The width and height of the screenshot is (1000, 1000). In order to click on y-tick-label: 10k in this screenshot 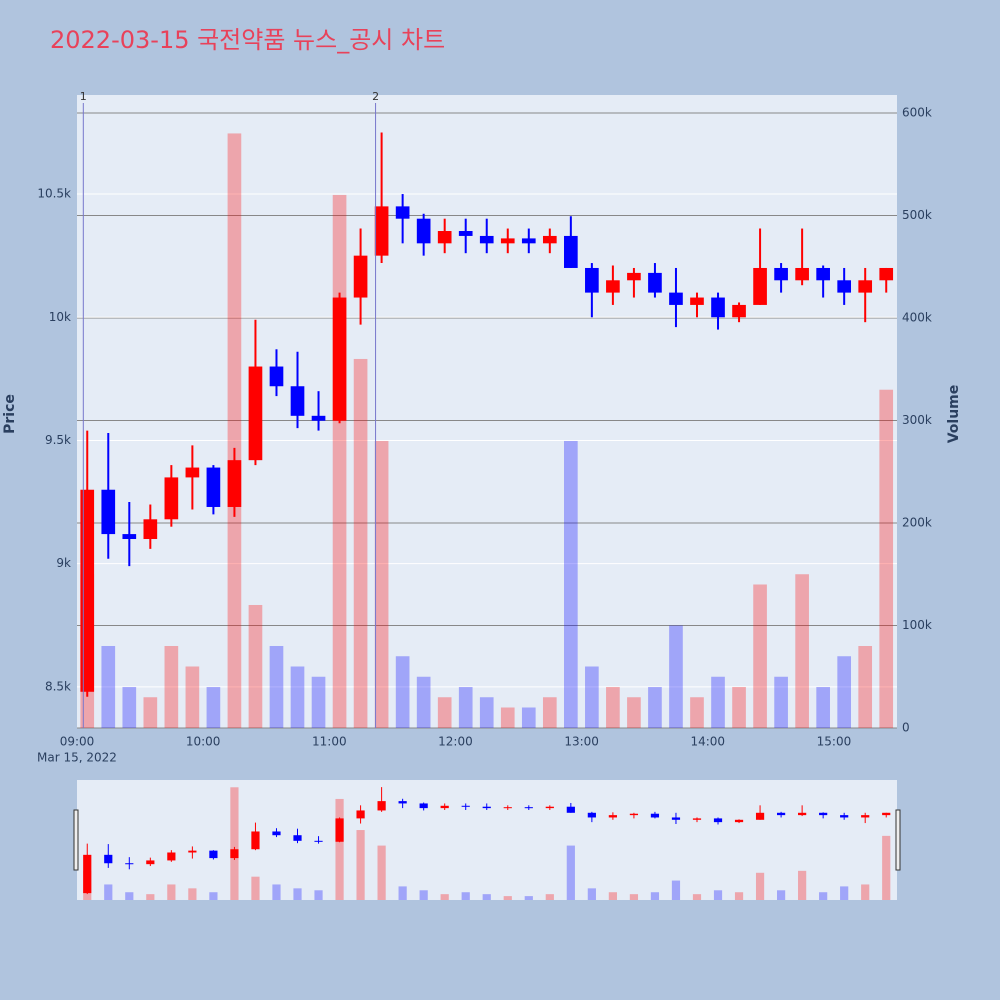, I will do `click(60, 317)`.